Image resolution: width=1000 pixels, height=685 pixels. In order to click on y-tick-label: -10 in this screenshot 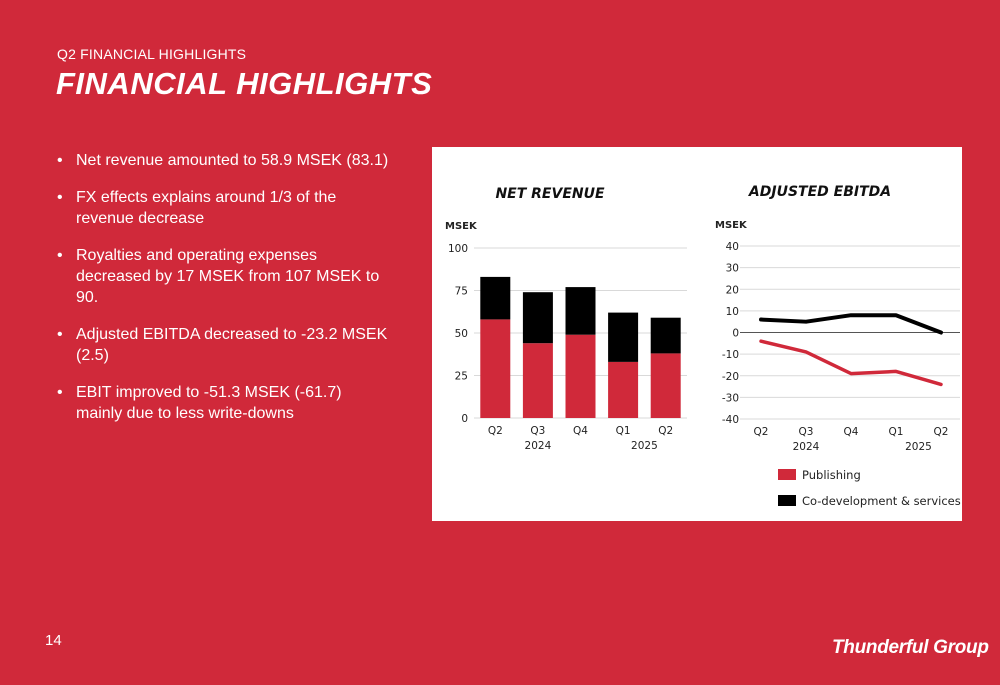, I will do `click(730, 355)`.